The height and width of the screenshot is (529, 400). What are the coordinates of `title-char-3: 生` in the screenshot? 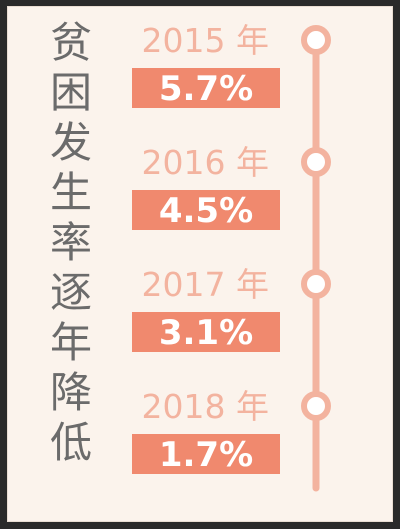 It's located at (70, 192).